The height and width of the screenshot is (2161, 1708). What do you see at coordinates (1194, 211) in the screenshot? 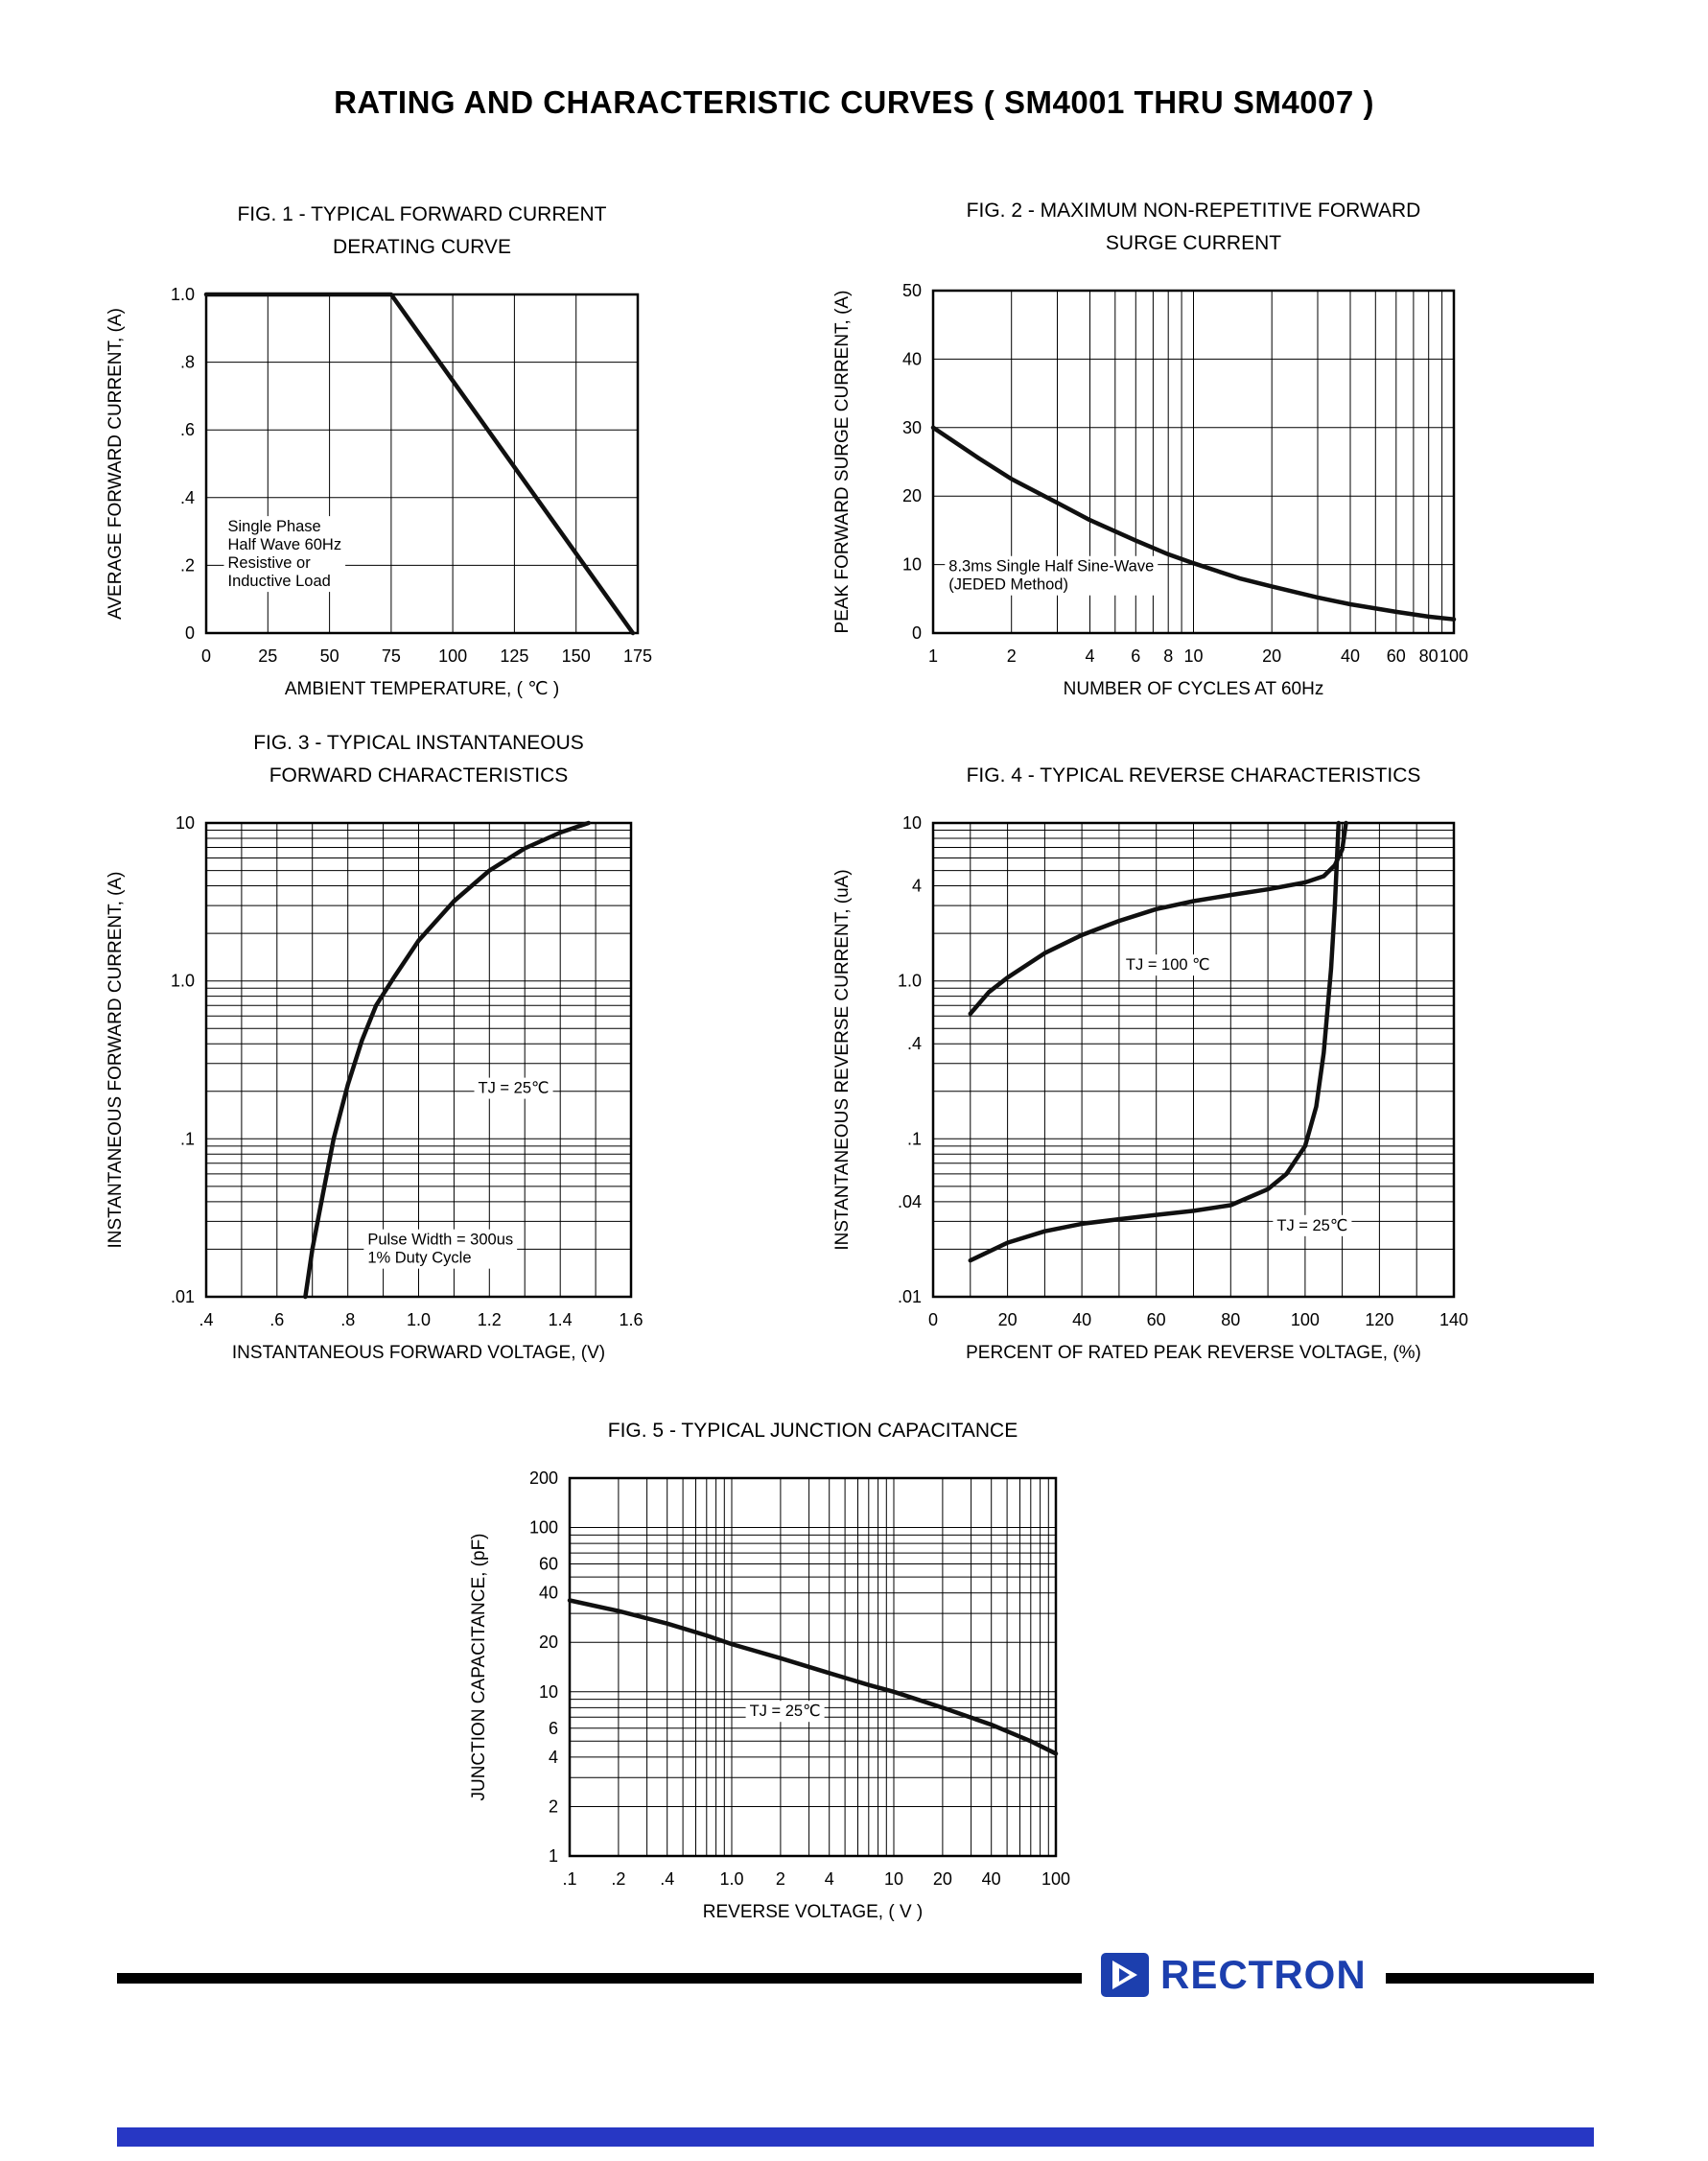
I see `svg-text:FIG. 2 - MAXIMUM NON-REPETITIV: FIG. 2 - MAXIMUM NON-REPETITIVE FORWARD` at bounding box center [1194, 211].